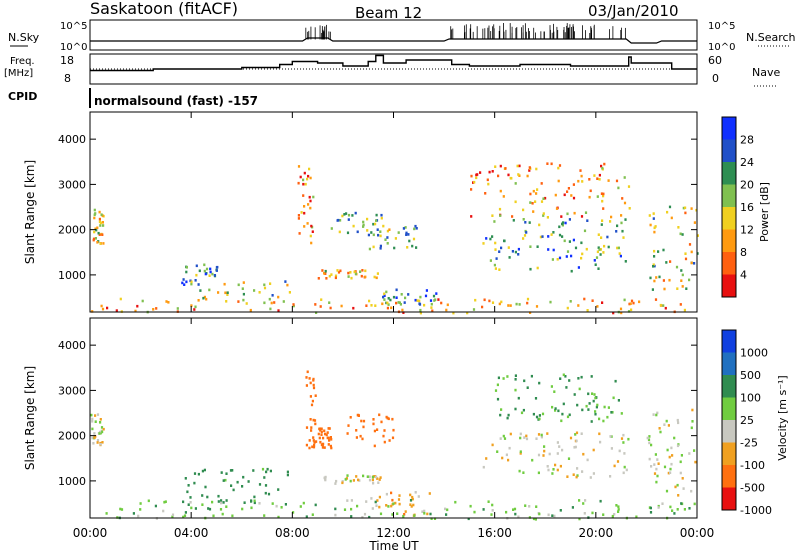  Describe the element at coordinates (715, 78) in the screenshot. I see `nave-right-tick-bottom: 0` at that location.